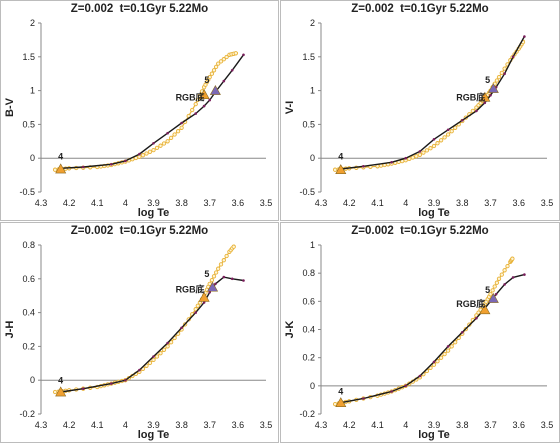  I want to click on series-track-line, so click(152, 334).